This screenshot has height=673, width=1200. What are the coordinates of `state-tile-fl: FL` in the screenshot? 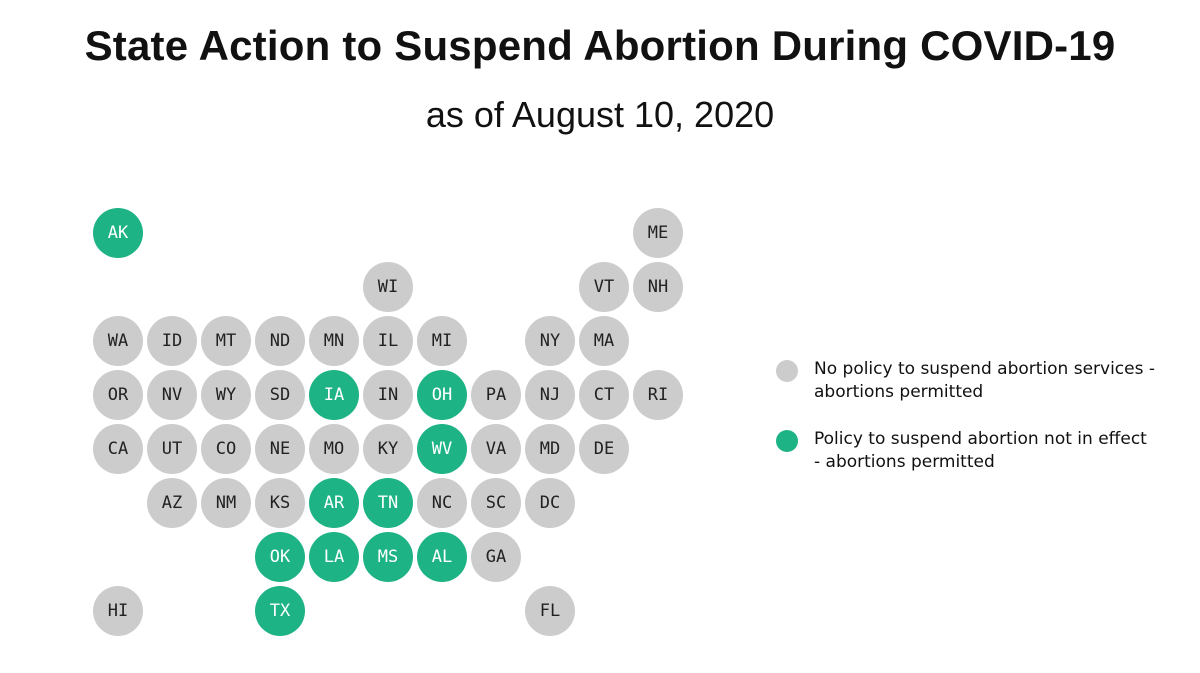 It's located at (550, 611).